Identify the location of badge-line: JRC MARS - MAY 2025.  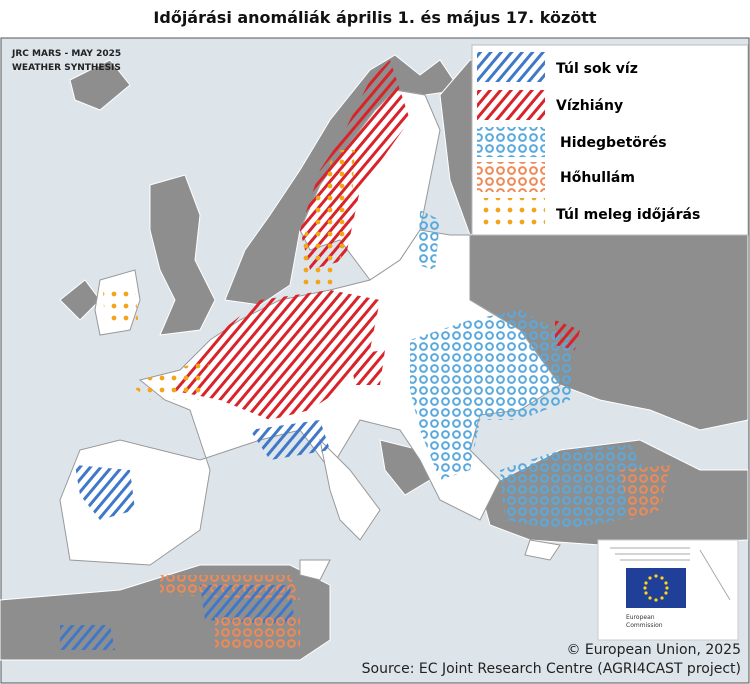
(66, 54).